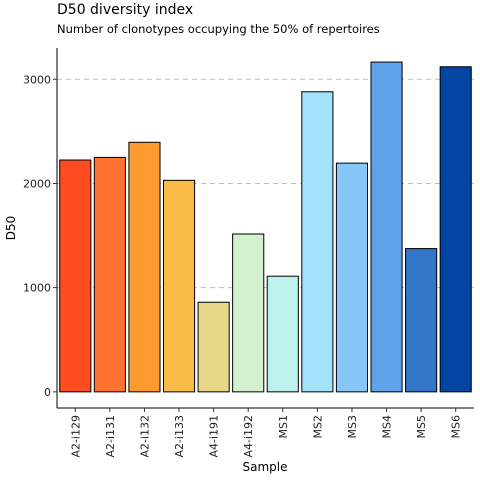  What do you see at coordinates (47, 392) in the screenshot?
I see `y-tick-label: 0` at bounding box center [47, 392].